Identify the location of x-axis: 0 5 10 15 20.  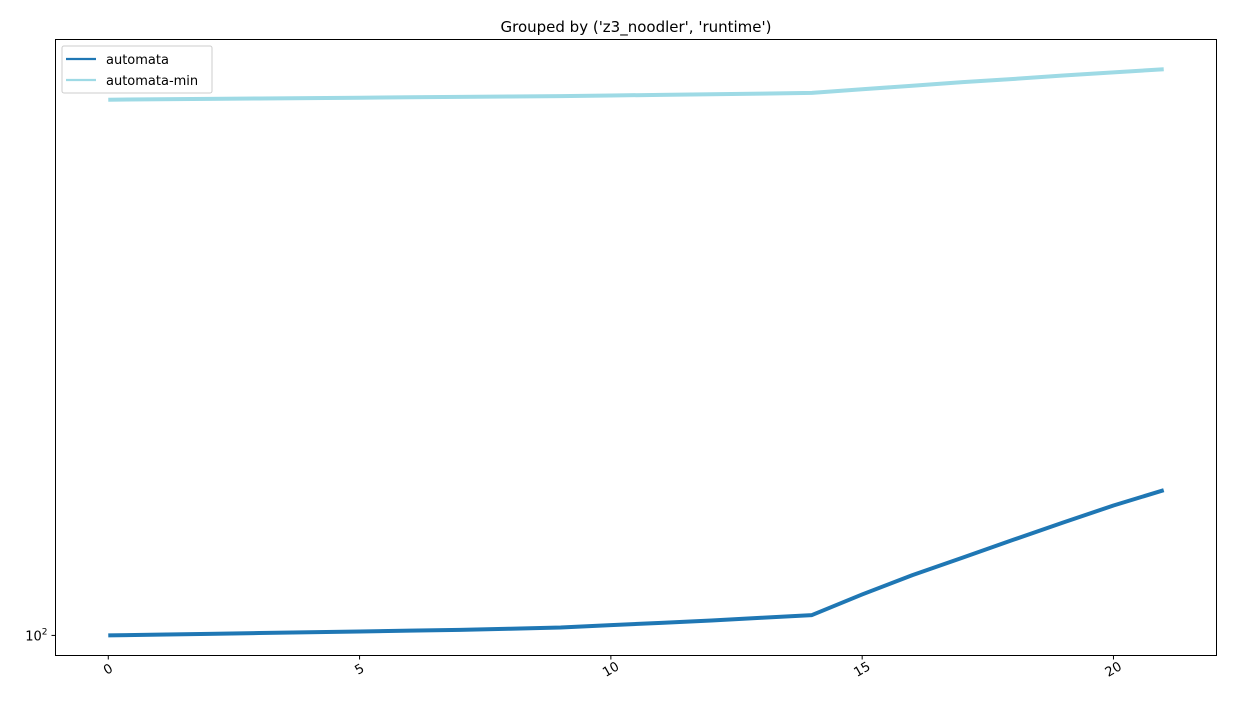
(613, 668).